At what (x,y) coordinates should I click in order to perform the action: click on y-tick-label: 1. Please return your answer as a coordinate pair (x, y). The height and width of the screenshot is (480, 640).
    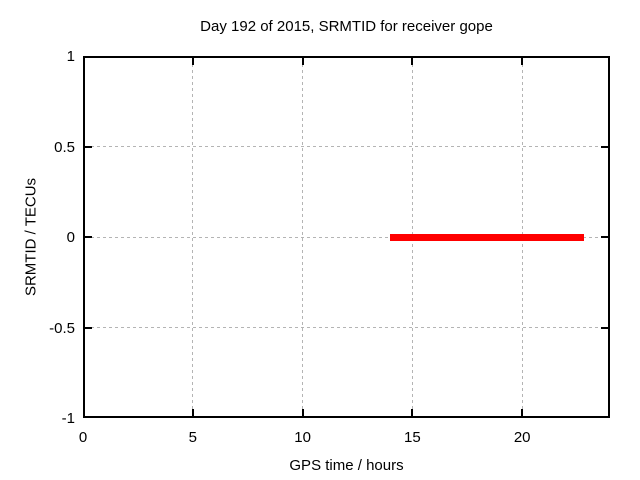
    Looking at the image, I should click on (70, 56).